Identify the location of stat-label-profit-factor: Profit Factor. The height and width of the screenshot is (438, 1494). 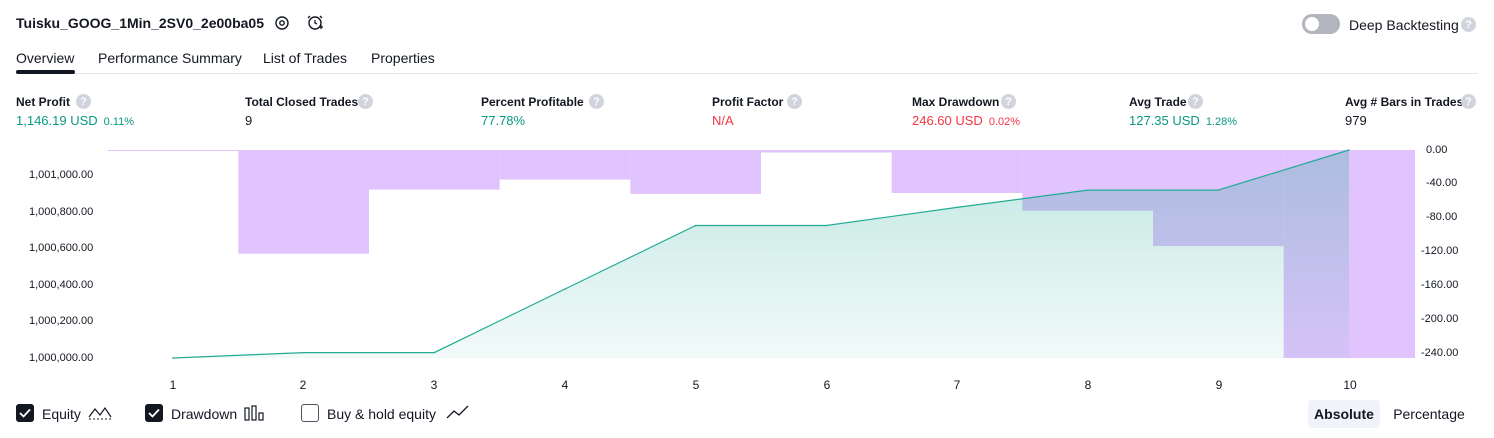
(748, 102).